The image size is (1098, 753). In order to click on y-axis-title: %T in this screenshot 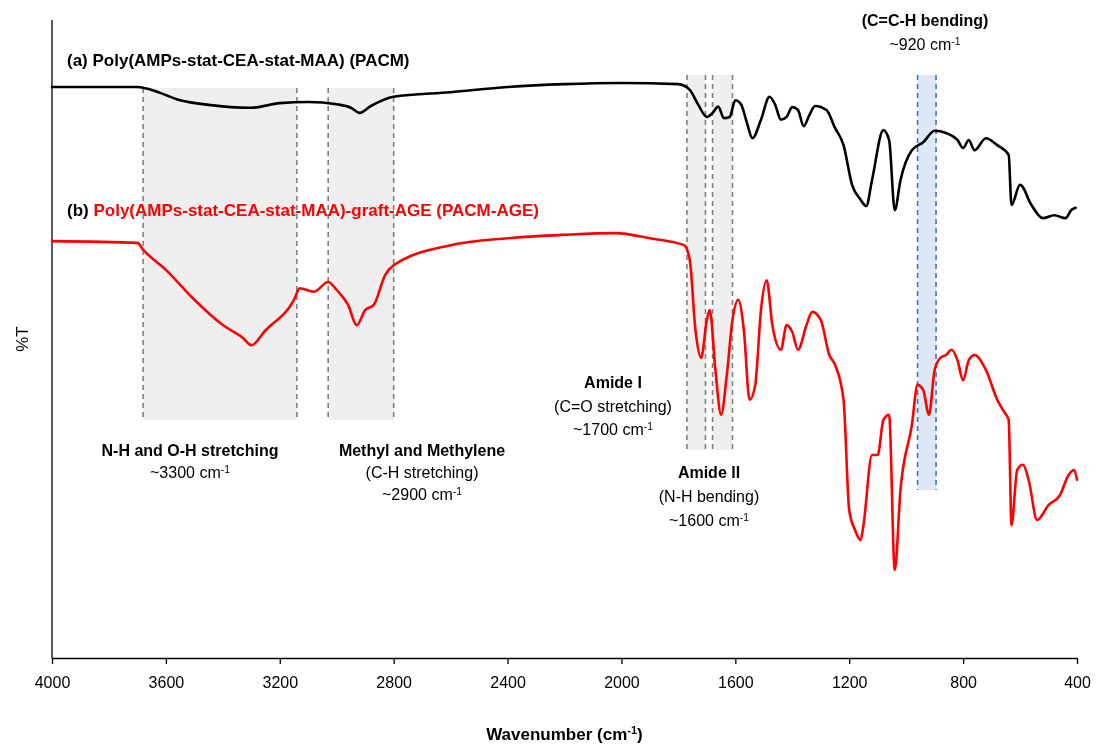, I will do `click(22, 339)`.